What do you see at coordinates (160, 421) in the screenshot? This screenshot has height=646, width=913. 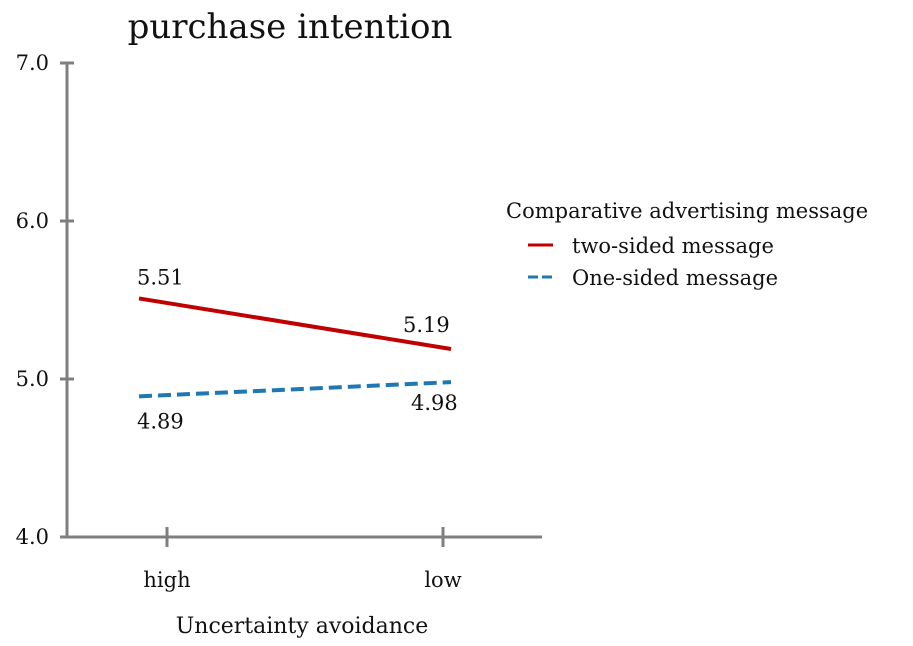 I see `data-label: 4.89` at bounding box center [160, 421].